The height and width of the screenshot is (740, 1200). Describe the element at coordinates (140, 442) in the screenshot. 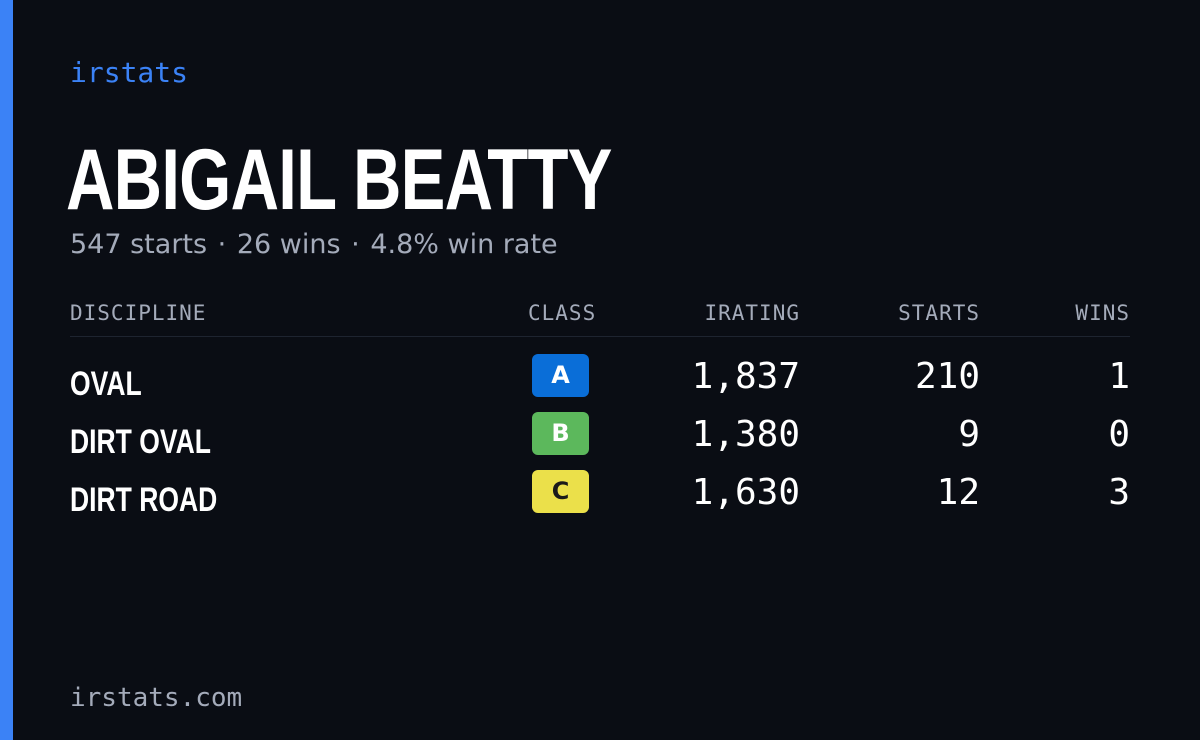

I see `row-discipline: DIRT OVAL` at that location.